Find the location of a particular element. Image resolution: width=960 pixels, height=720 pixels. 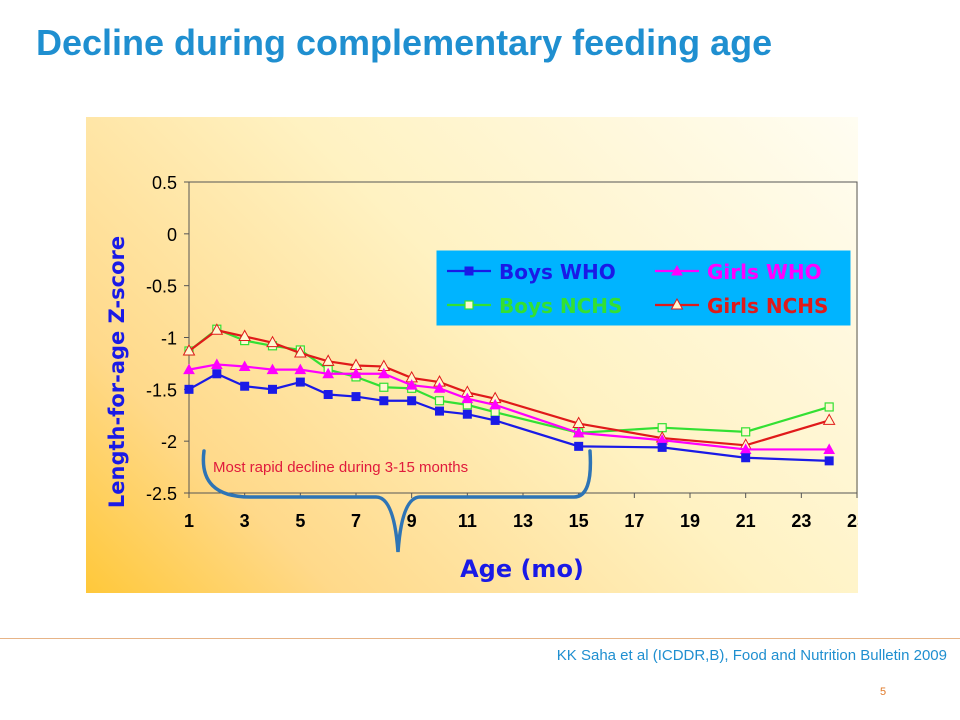

x-tick-label: 3 is located at coordinates (245, 521).